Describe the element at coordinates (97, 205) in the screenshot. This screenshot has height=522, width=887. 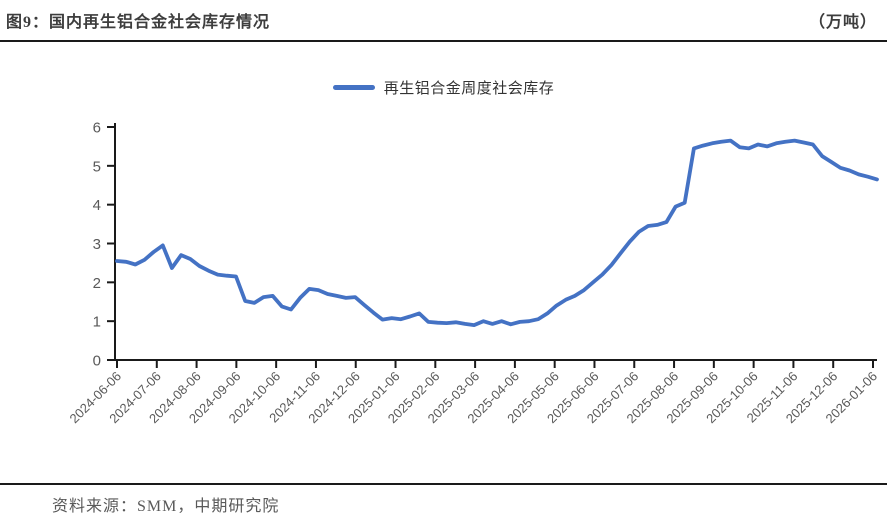
I see `y-tick-label: 4` at that location.